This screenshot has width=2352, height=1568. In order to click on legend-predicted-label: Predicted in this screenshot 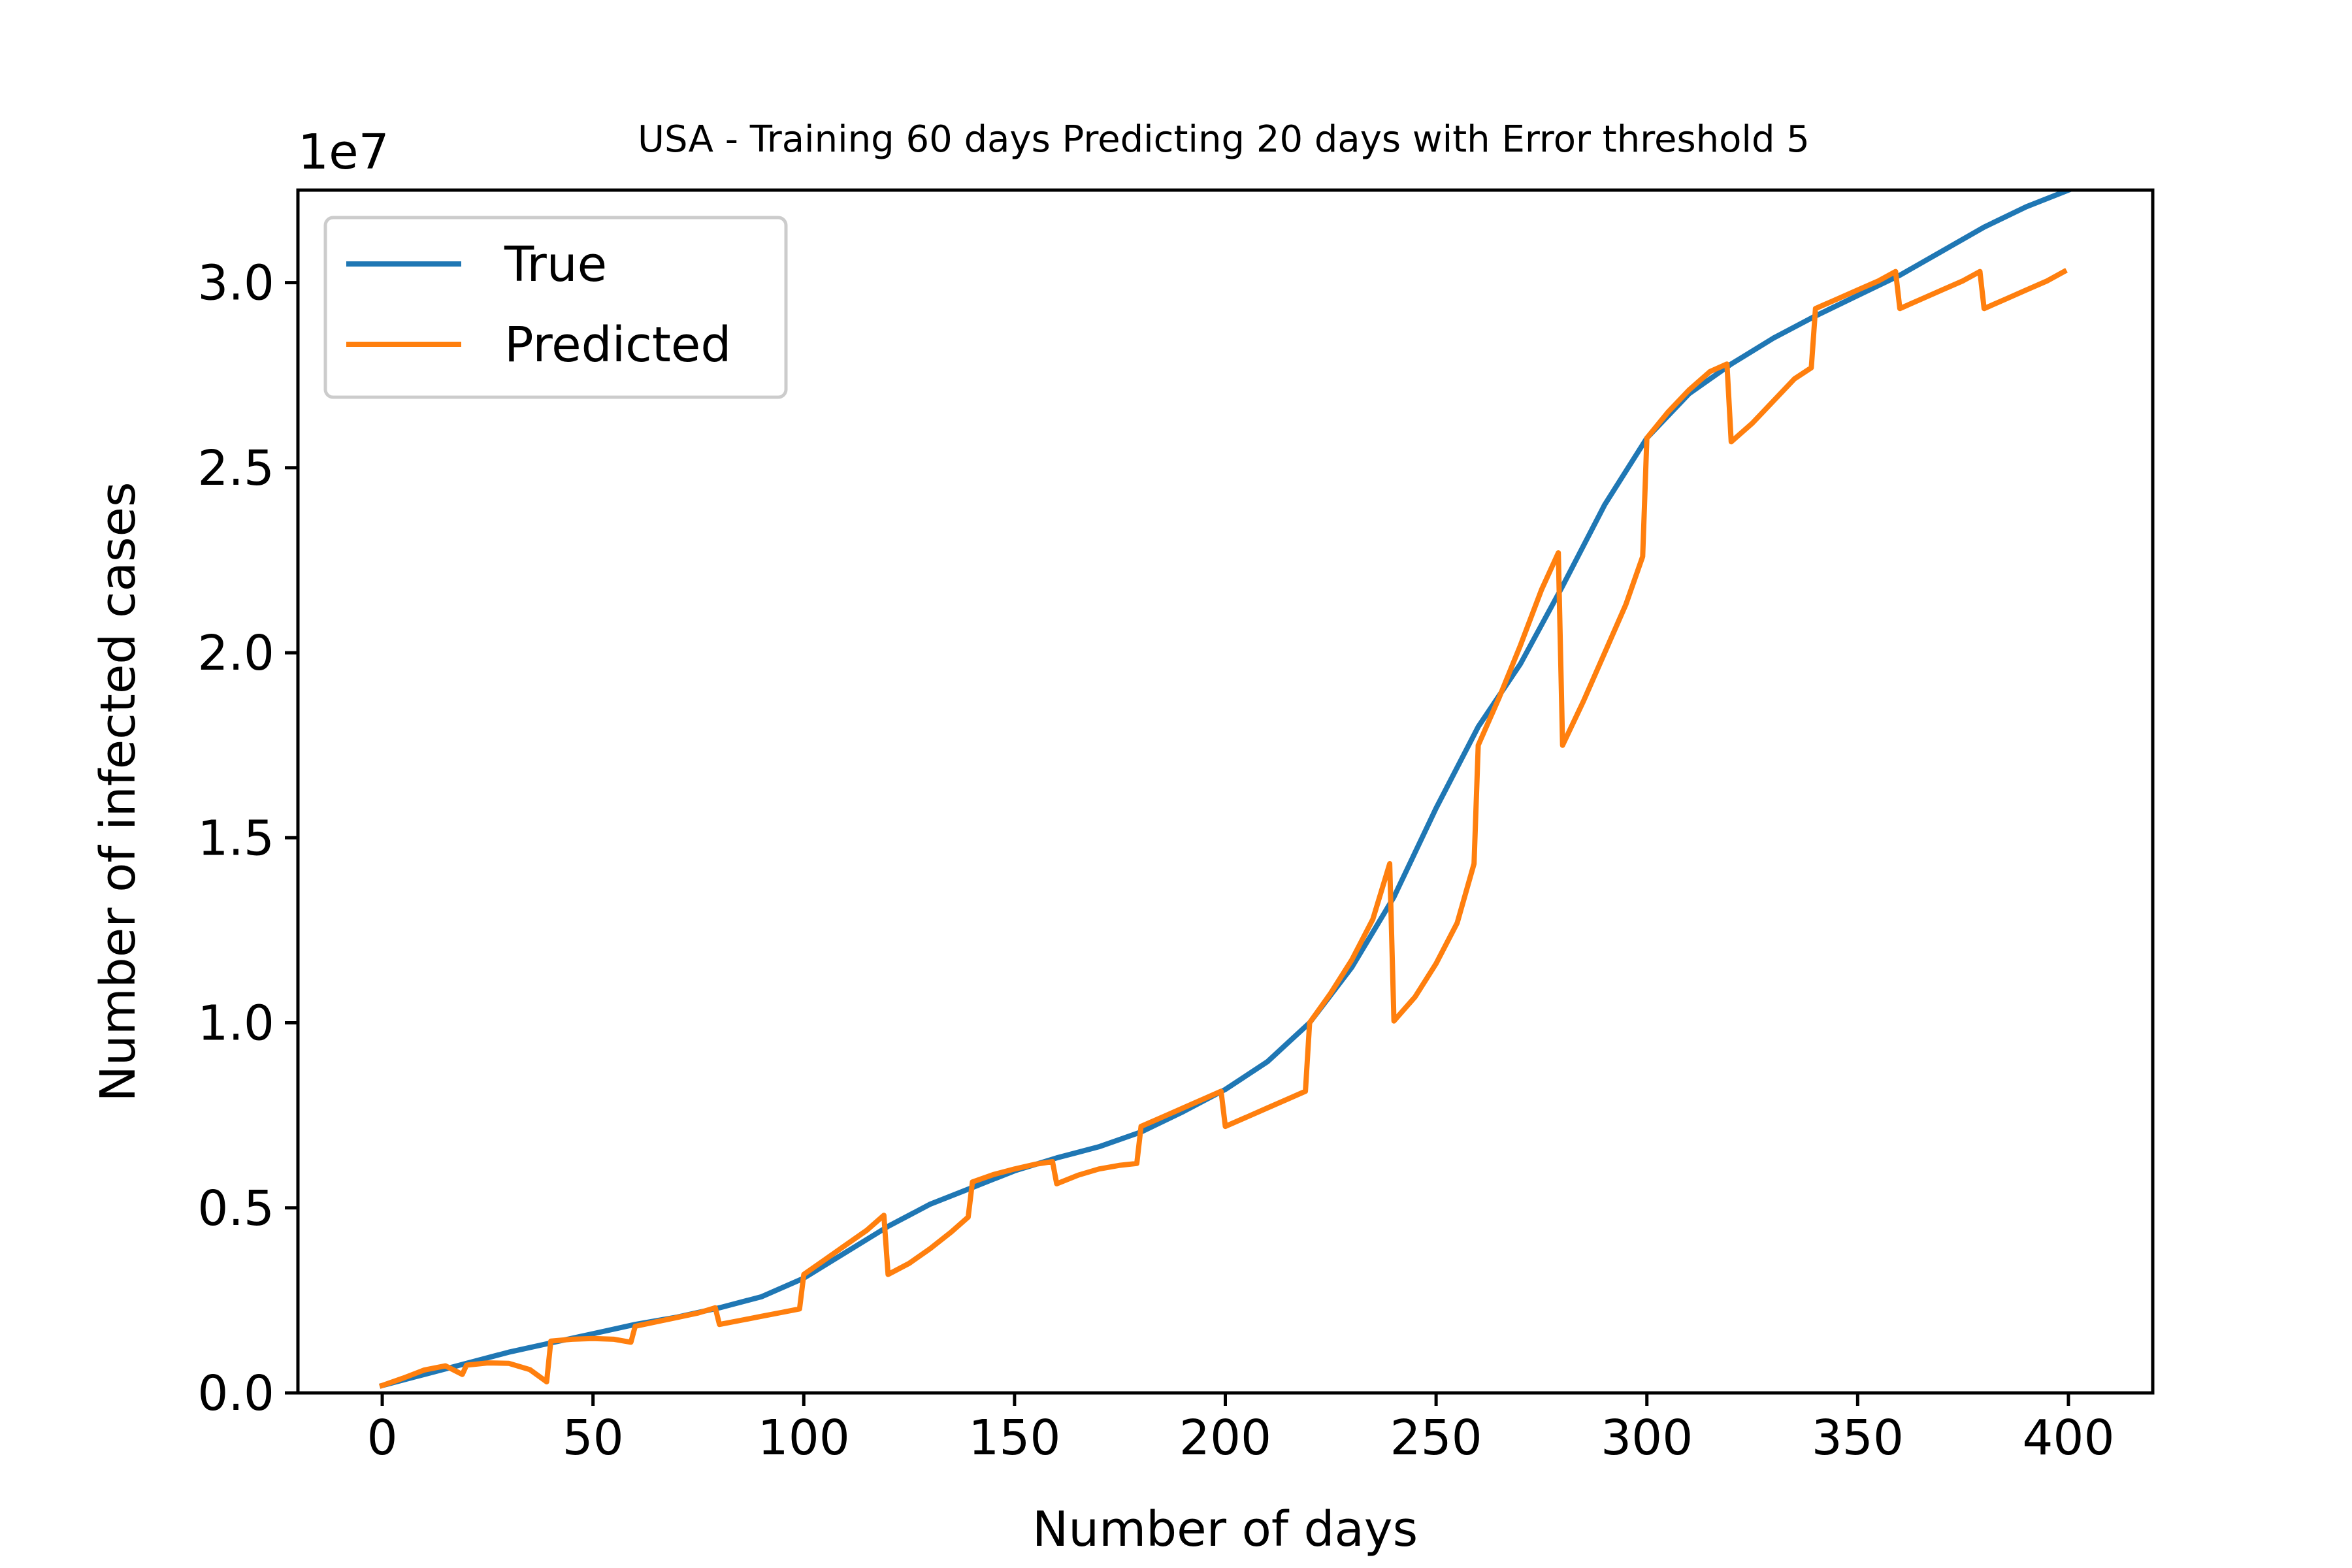, I will do `click(617, 345)`.